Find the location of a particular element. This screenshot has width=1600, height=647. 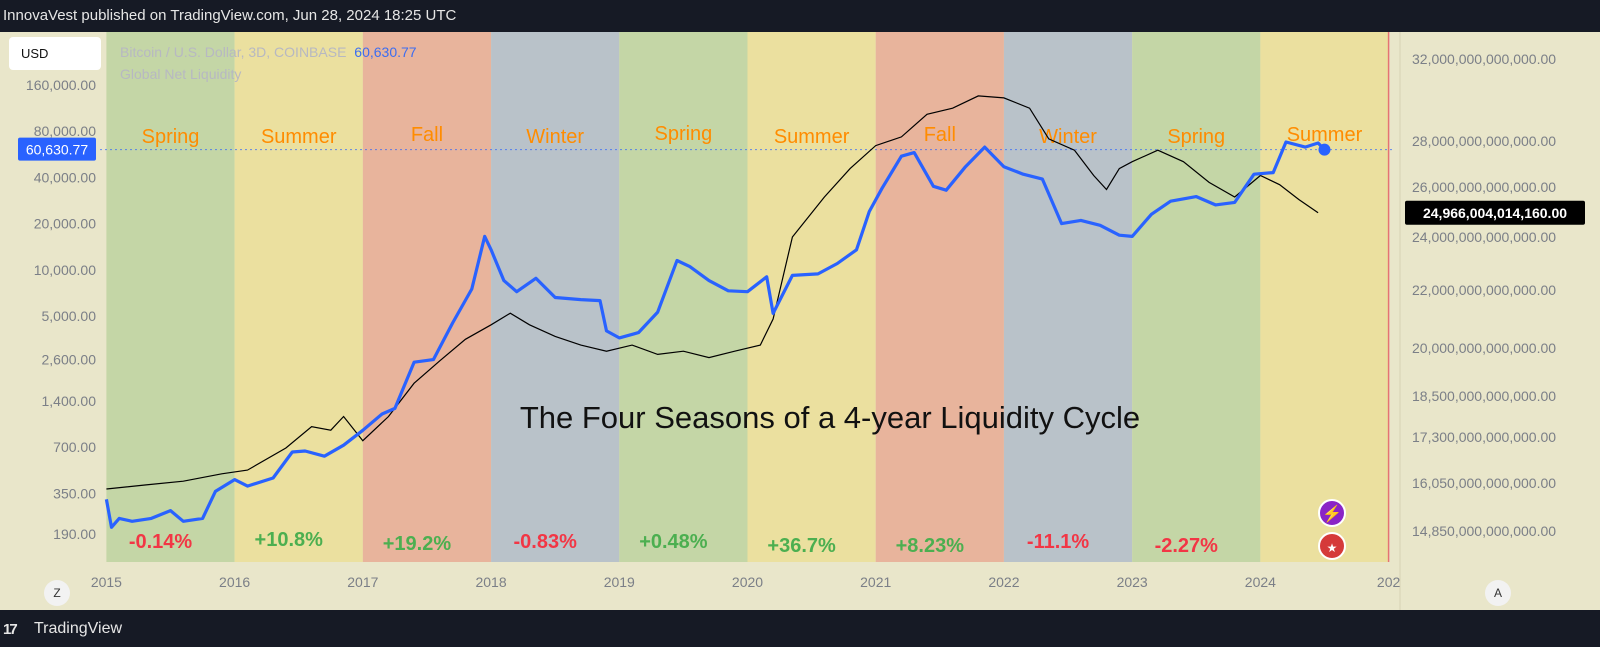

x-tick-label-1: 2016 is located at coordinates (234, 582).